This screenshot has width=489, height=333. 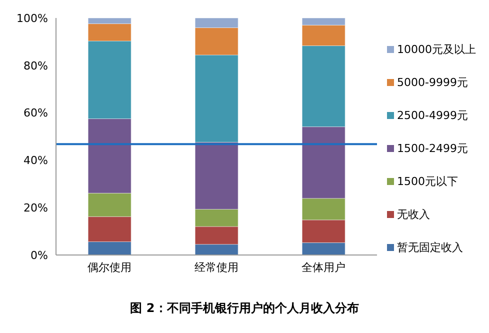 What do you see at coordinates (39, 255) in the screenshot?
I see `y-tick-label: 0%` at bounding box center [39, 255].